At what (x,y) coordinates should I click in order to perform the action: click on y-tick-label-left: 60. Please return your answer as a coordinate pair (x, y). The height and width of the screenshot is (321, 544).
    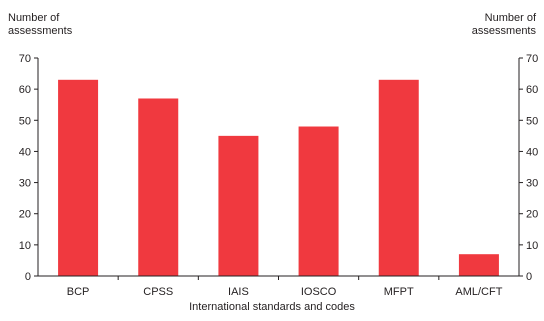
    Looking at the image, I should click on (25, 90).